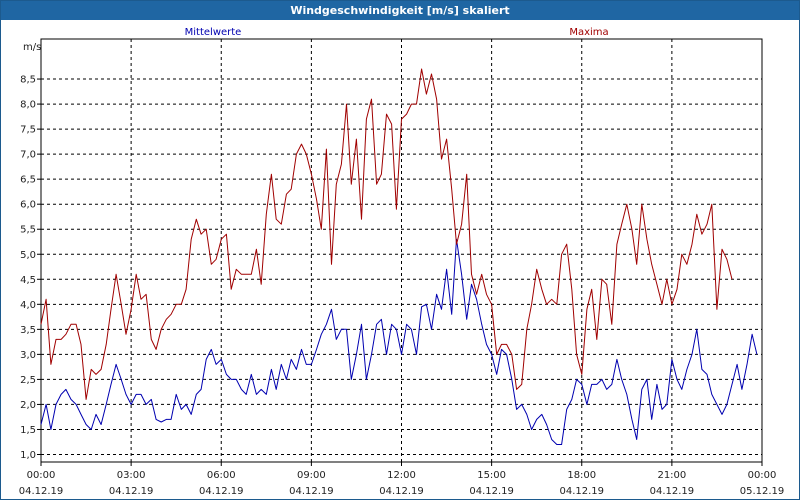 The image size is (800, 500). I want to click on y-tick-label: 1,5, so click(28, 430).